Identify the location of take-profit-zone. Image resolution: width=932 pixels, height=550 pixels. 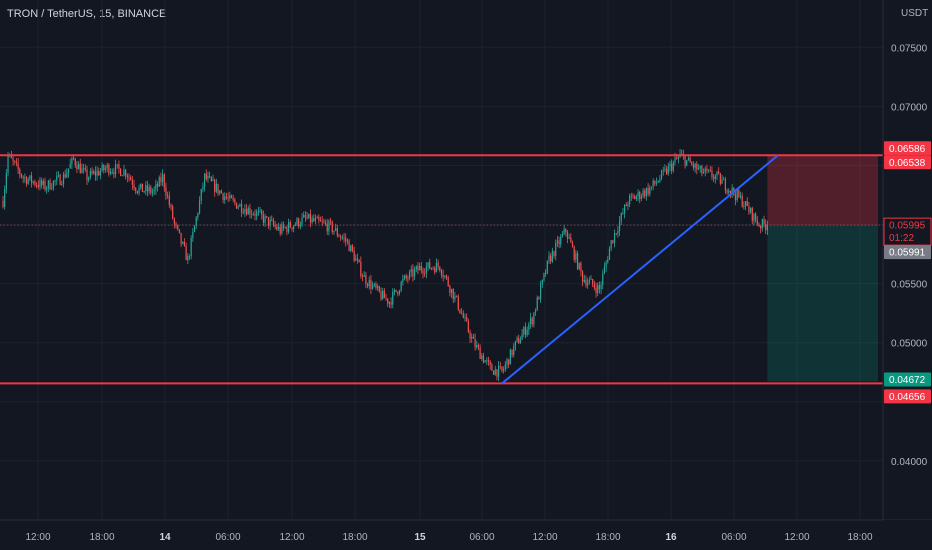
(822, 303).